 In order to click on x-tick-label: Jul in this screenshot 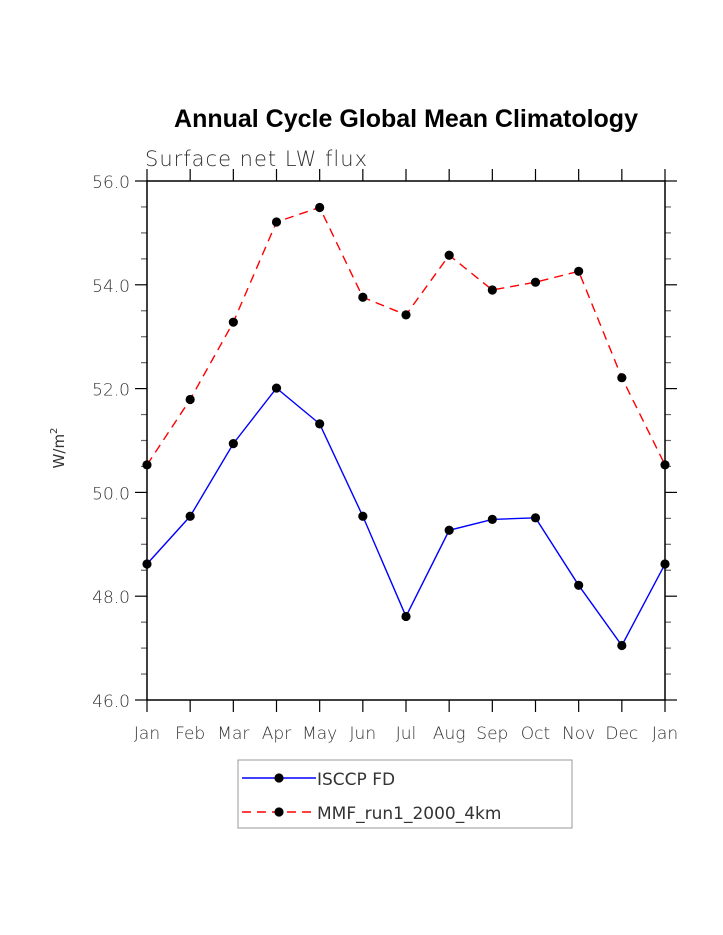, I will do `click(406, 734)`.